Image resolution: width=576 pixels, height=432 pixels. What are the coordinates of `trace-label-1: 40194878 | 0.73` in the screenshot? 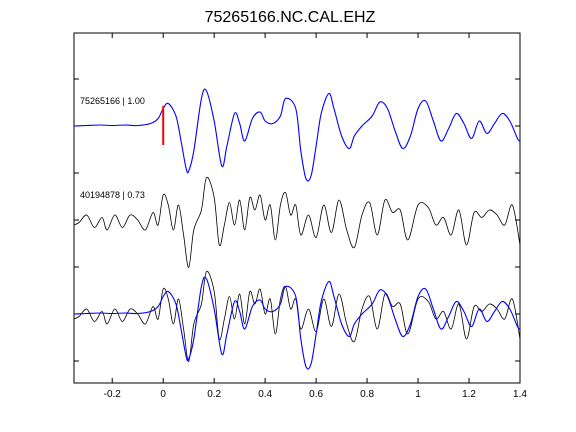 It's located at (112, 195).